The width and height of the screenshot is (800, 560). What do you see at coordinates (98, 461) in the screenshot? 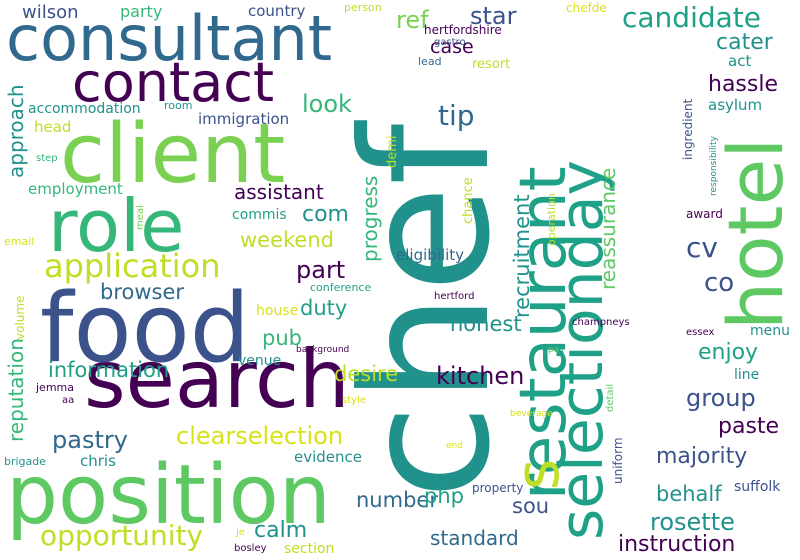
I see `word-chris: chris` at bounding box center [98, 461].